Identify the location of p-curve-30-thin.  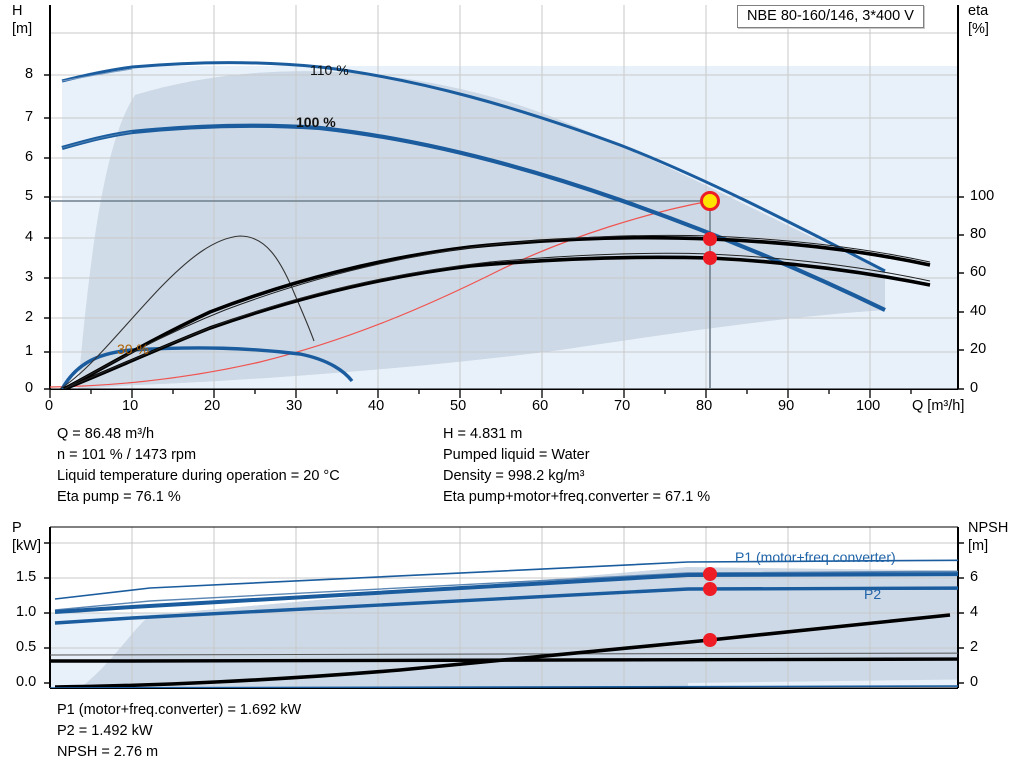
(504, 654).